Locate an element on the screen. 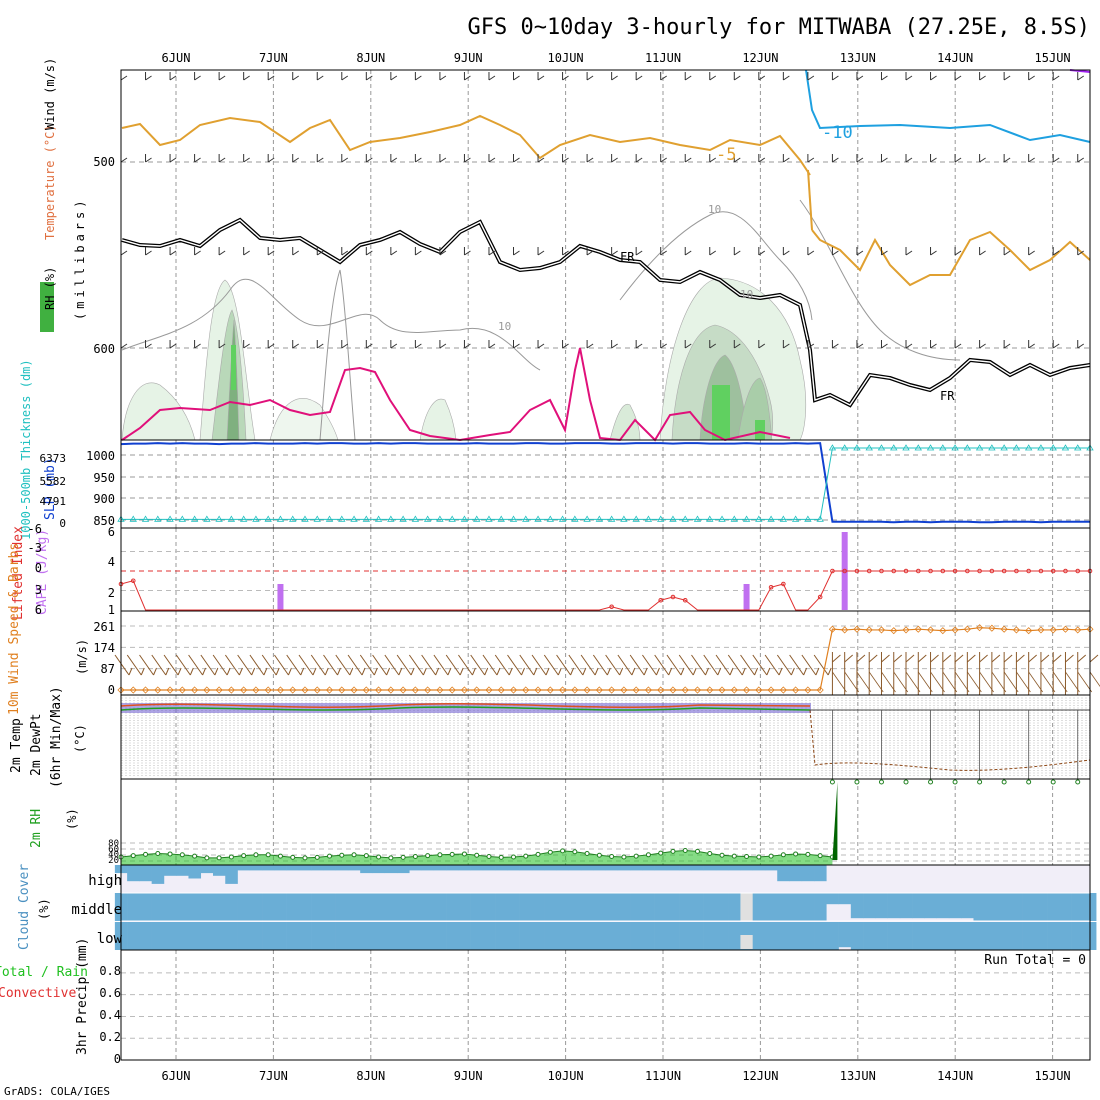 This screenshot has width=1100, height=1100. slp-tick-1000: 1000 is located at coordinates (100, 456).